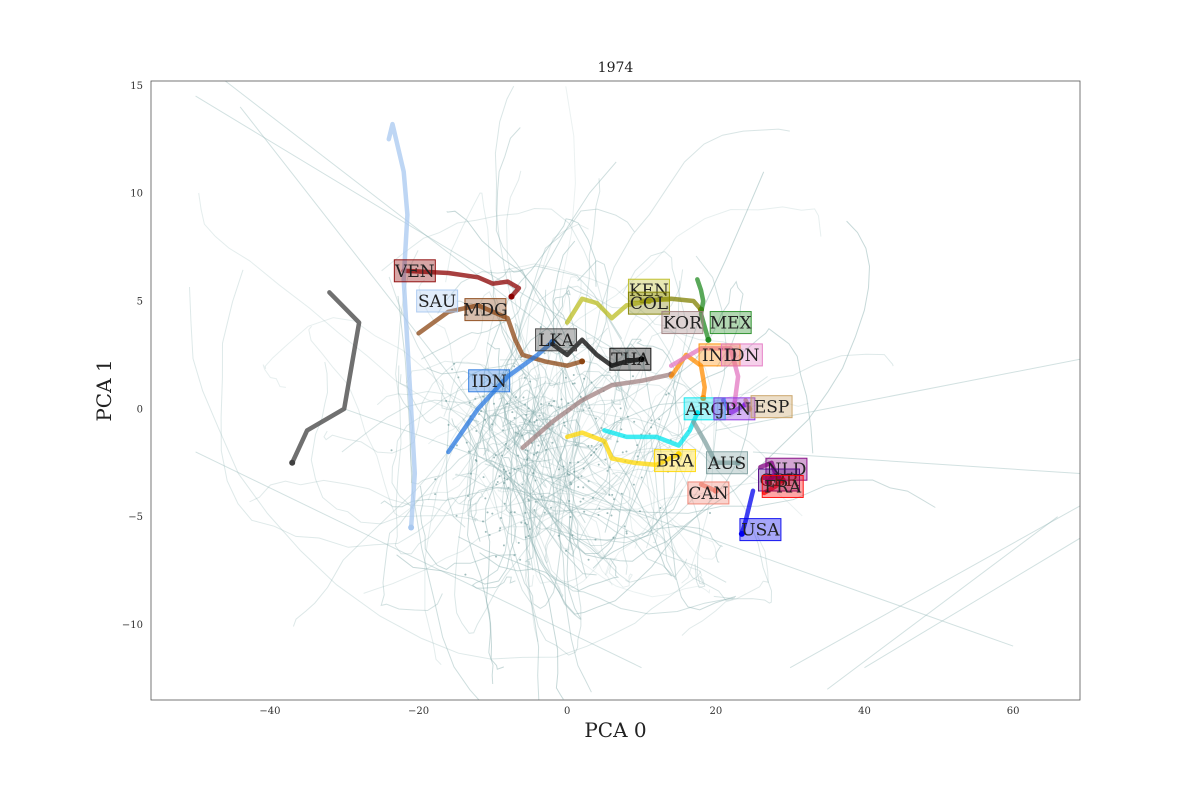 The width and height of the screenshot is (1200, 800). I want to click on country-label-text: LKA, so click(556, 341).